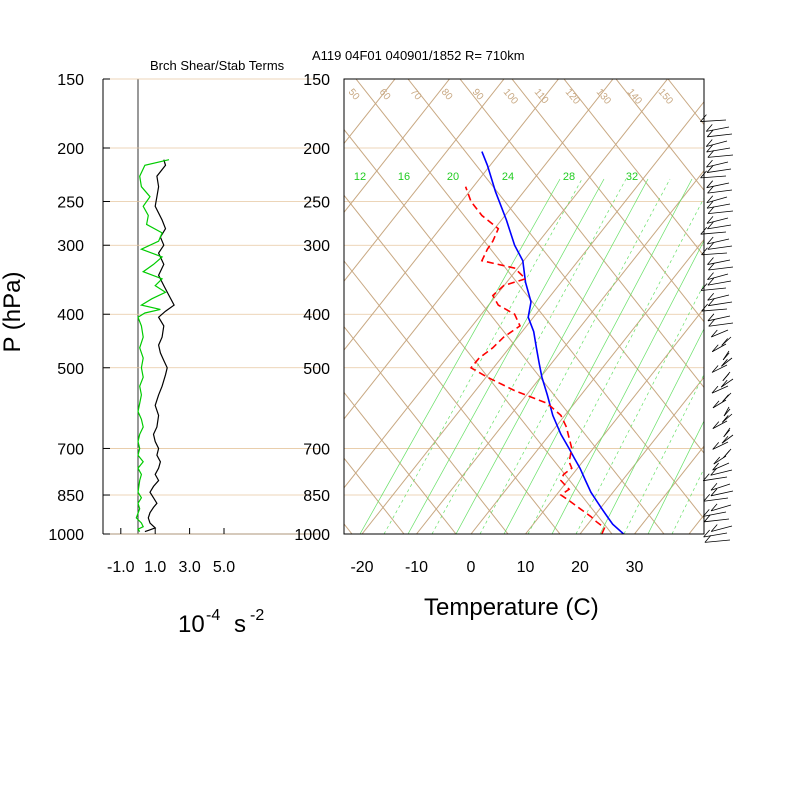  What do you see at coordinates (13, 312) in the screenshot?
I see `pressure-axis-label: P (hPa)` at bounding box center [13, 312].